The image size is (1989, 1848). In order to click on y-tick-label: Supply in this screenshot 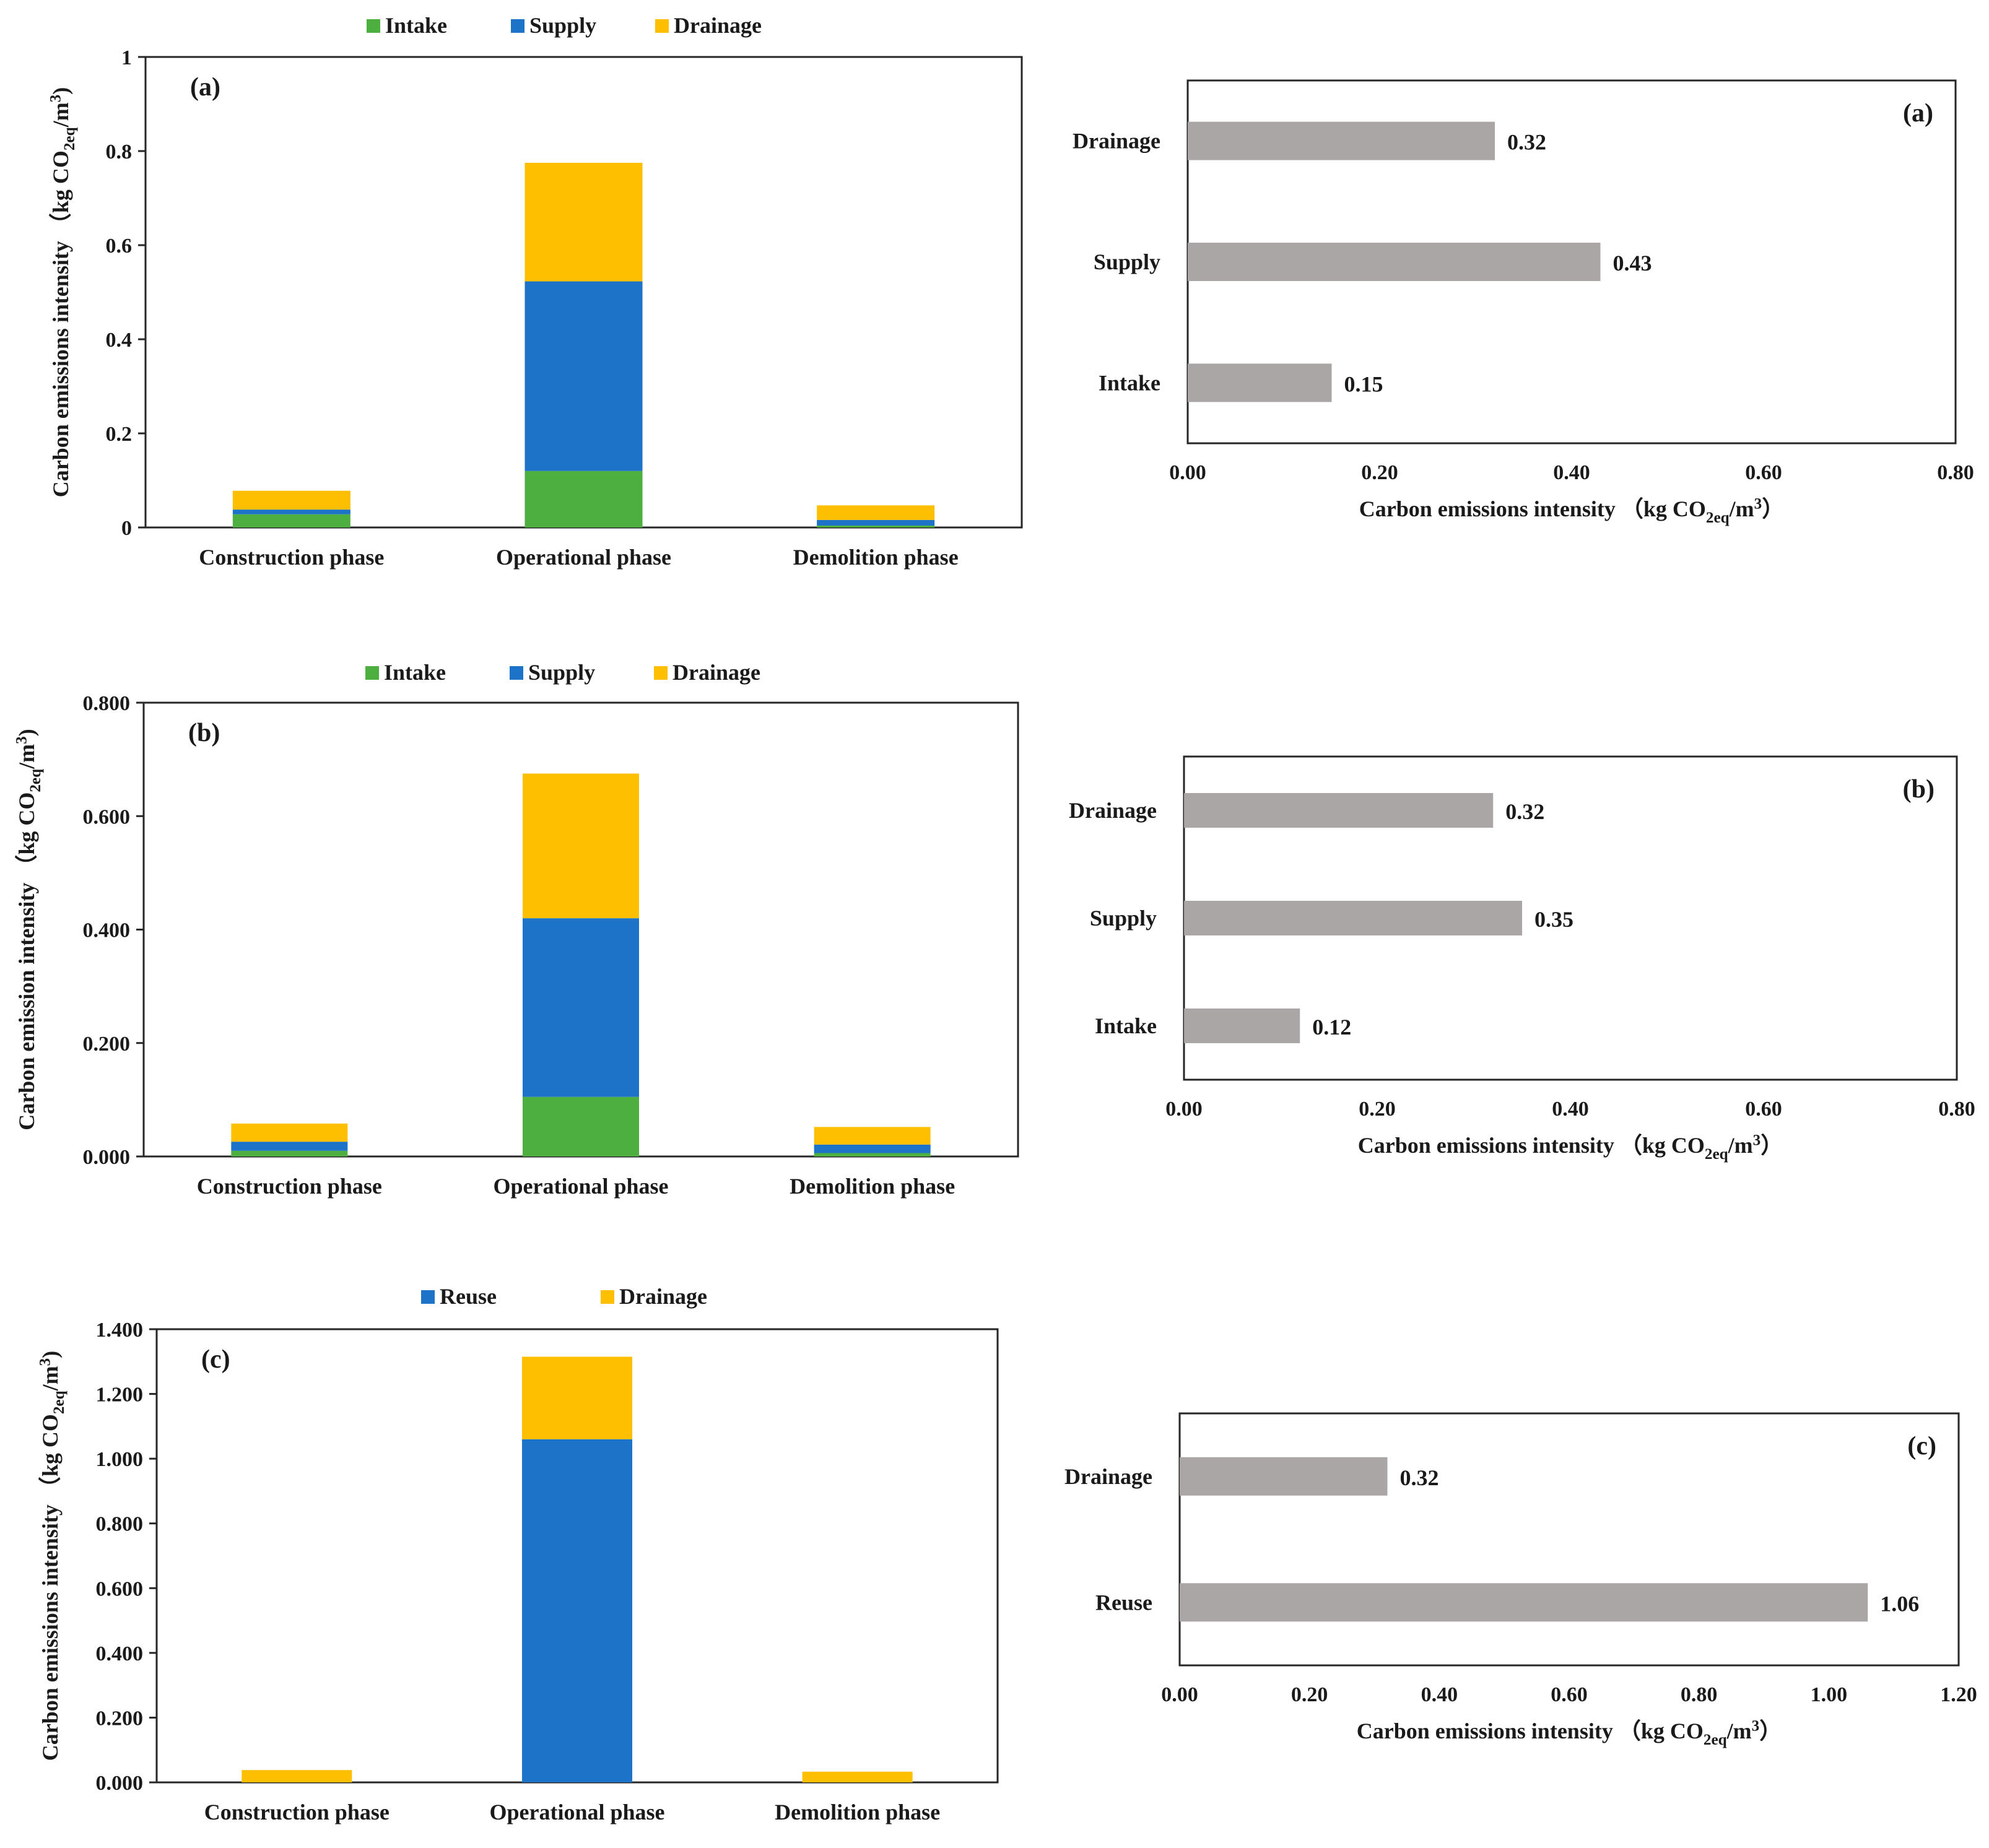, I will do `click(1123, 918)`.